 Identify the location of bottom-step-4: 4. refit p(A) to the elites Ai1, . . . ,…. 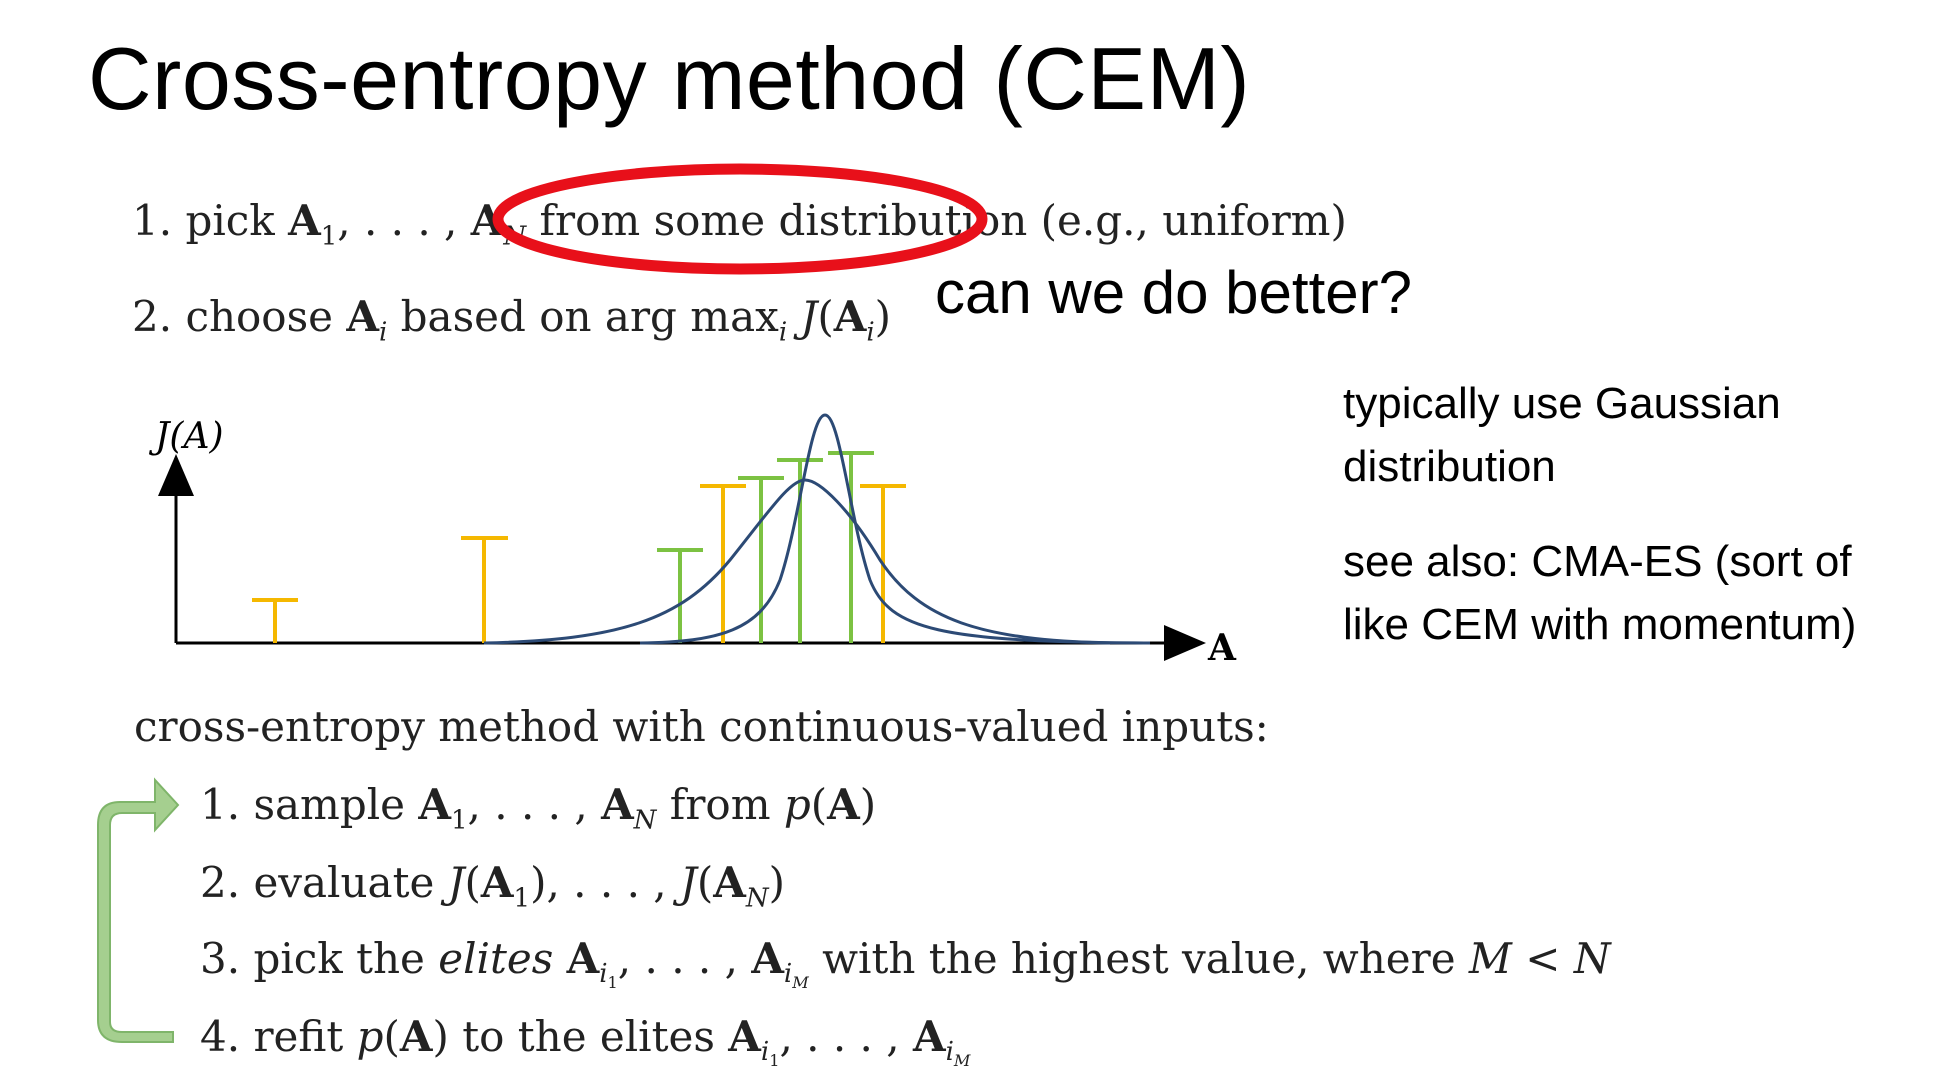
(585, 1041).